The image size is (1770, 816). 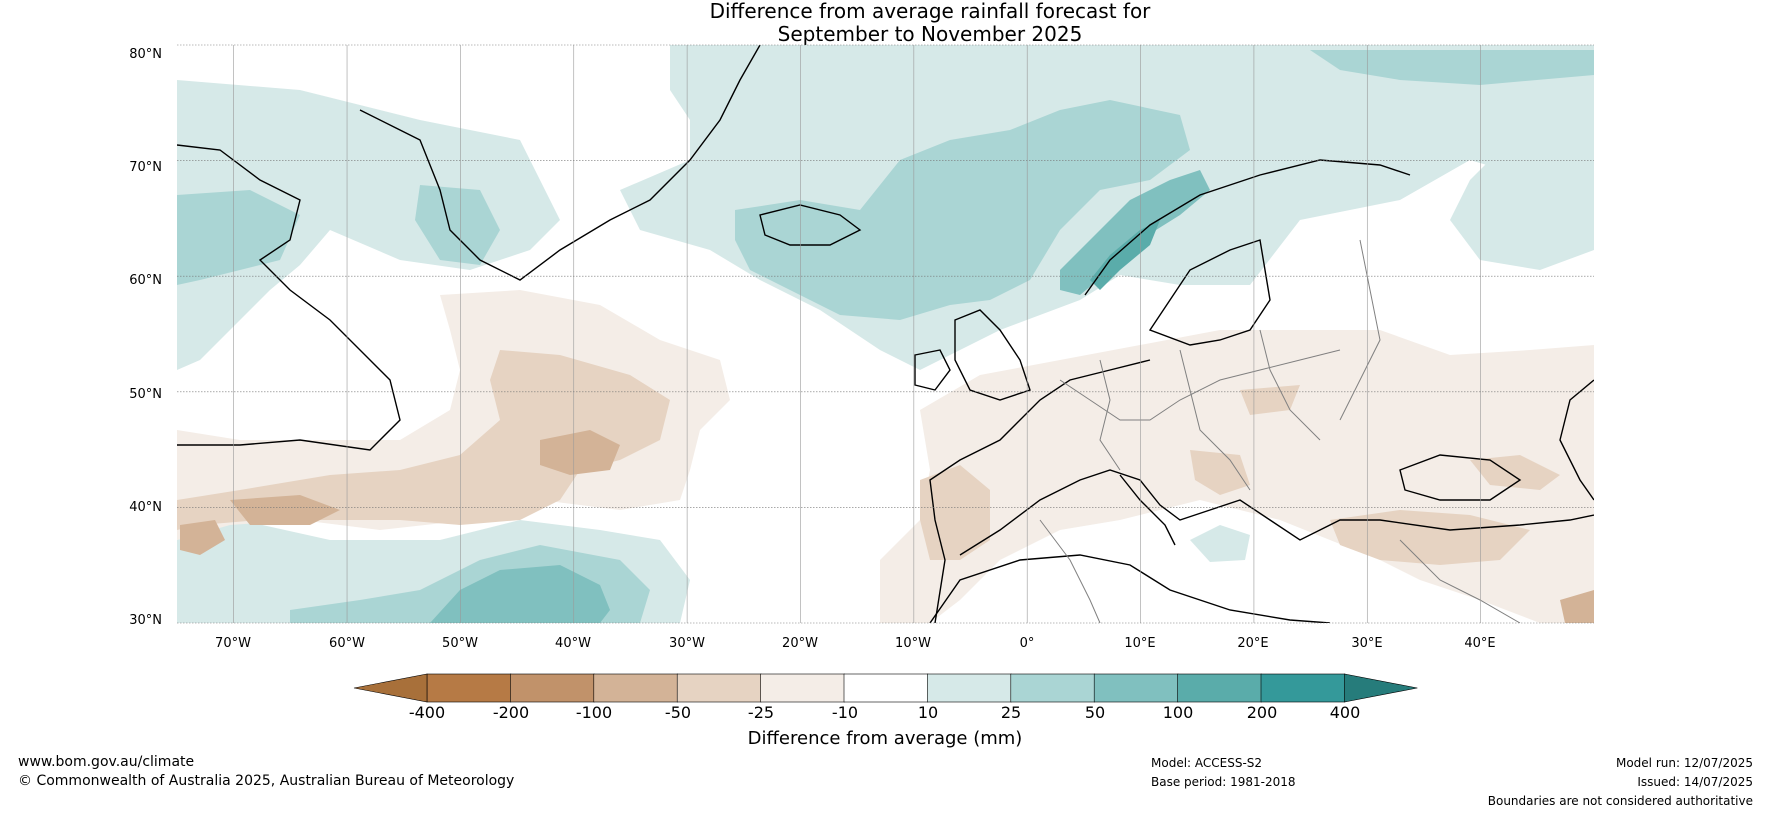 What do you see at coordinates (457, 225) in the screenshot?
I see `wet-region-greenland` at bounding box center [457, 225].